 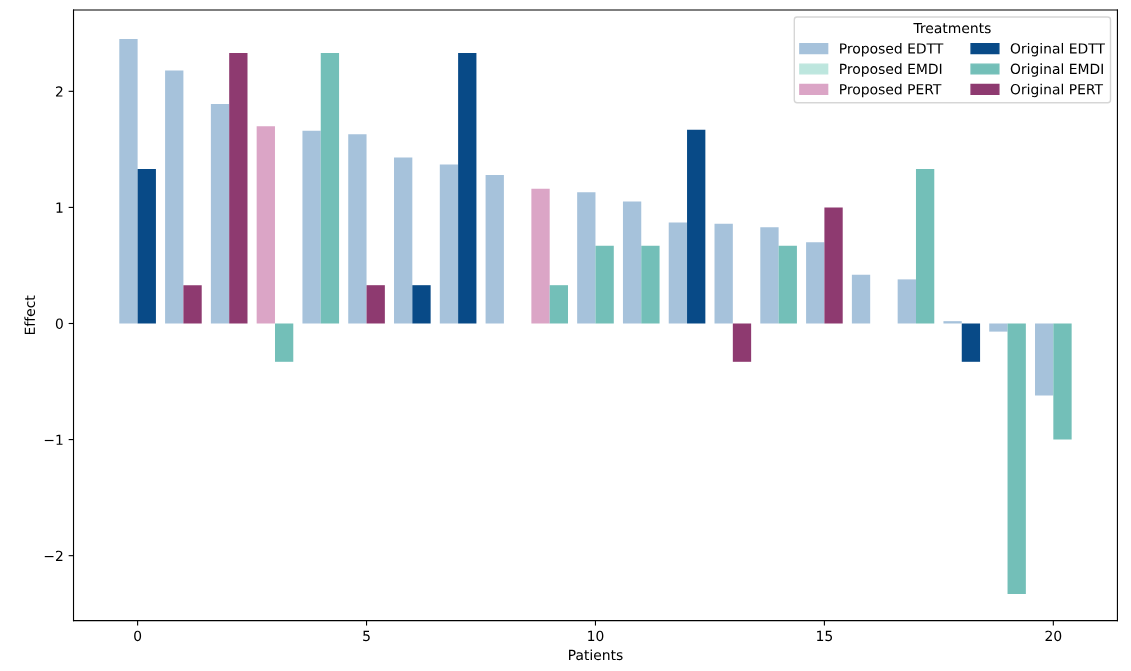 What do you see at coordinates (59, 91) in the screenshot?
I see `y-tick-label: 2` at bounding box center [59, 91].